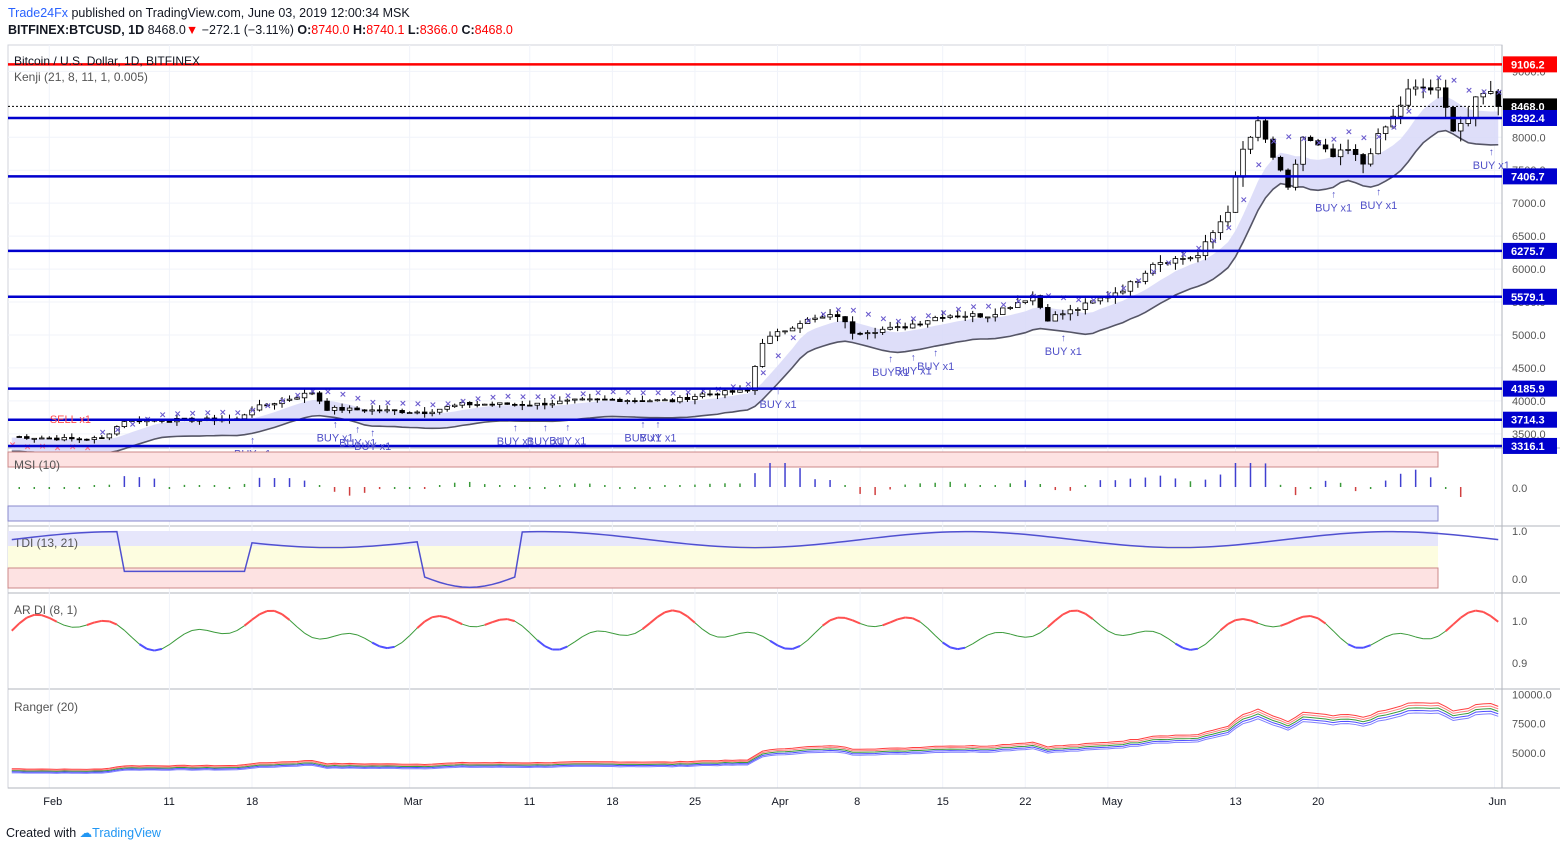  I want to click on symbol-label: BITFINEX:BTCUSD, 1D, so click(76, 30).